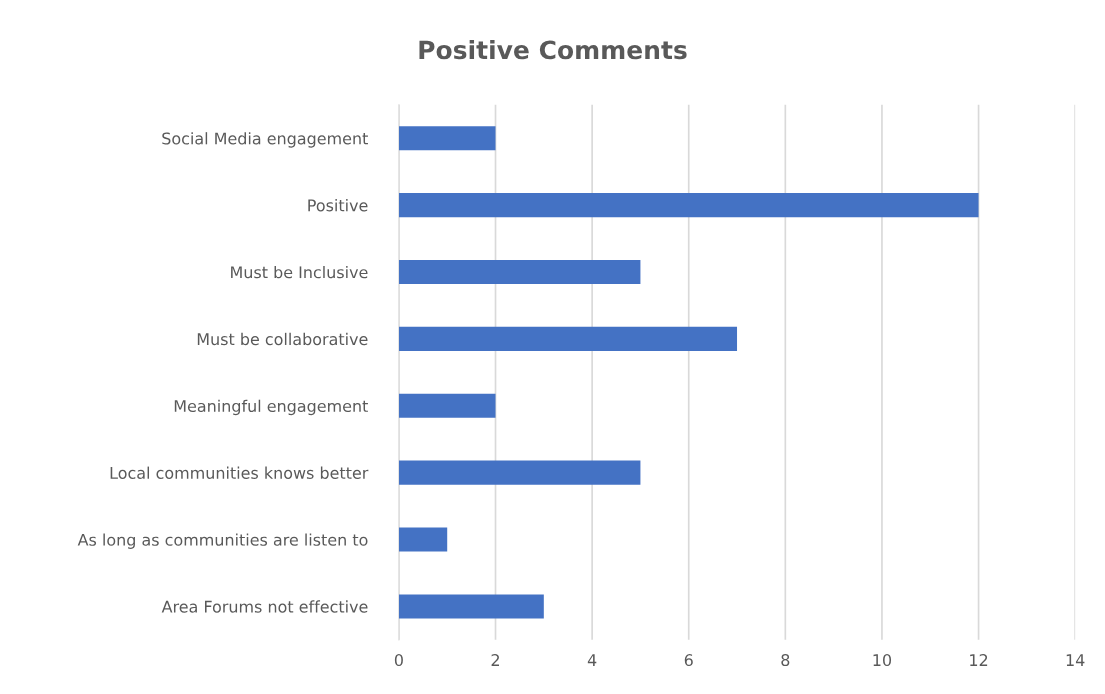 This screenshot has height=694, width=1105. I want to click on y-tick-label: Social Media engagement, so click(265, 140).